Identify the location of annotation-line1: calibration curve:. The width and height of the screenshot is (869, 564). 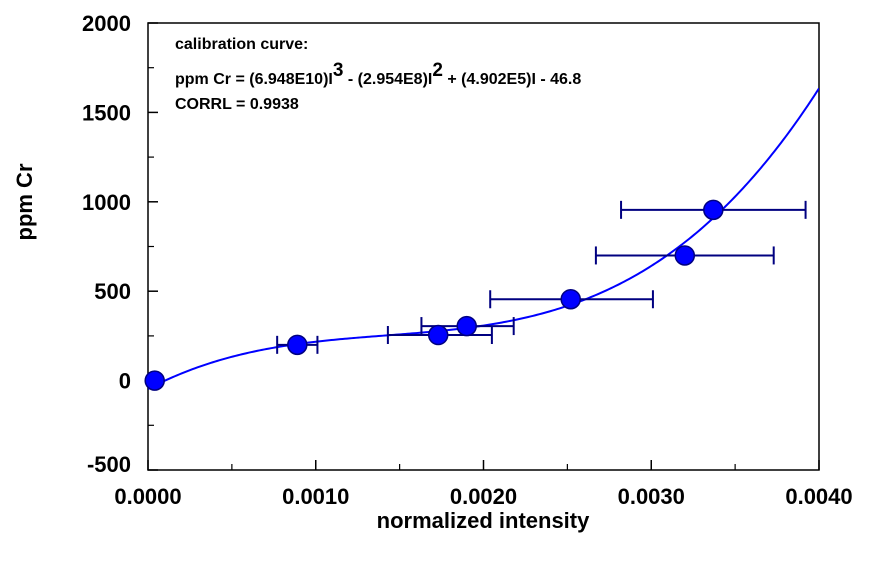
(241, 44).